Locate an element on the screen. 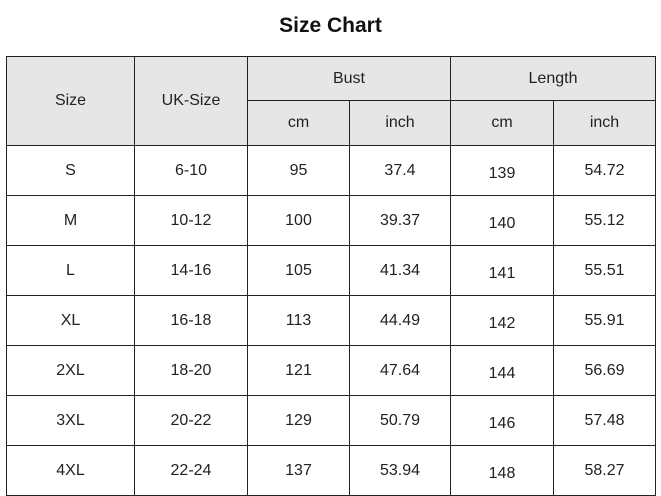 This screenshot has height=496, width=661. cell-bust-inch: 41.34 is located at coordinates (400, 270).